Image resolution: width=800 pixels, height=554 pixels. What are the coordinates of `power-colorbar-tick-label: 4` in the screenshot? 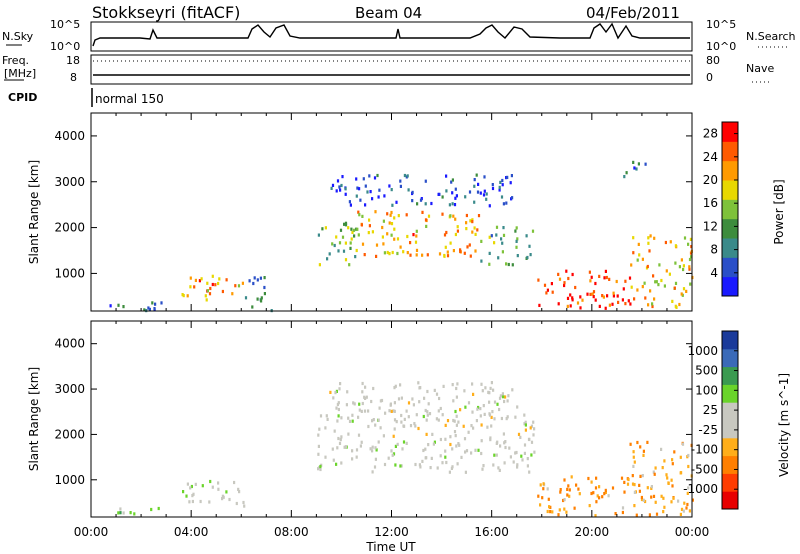 It's located at (714, 273).